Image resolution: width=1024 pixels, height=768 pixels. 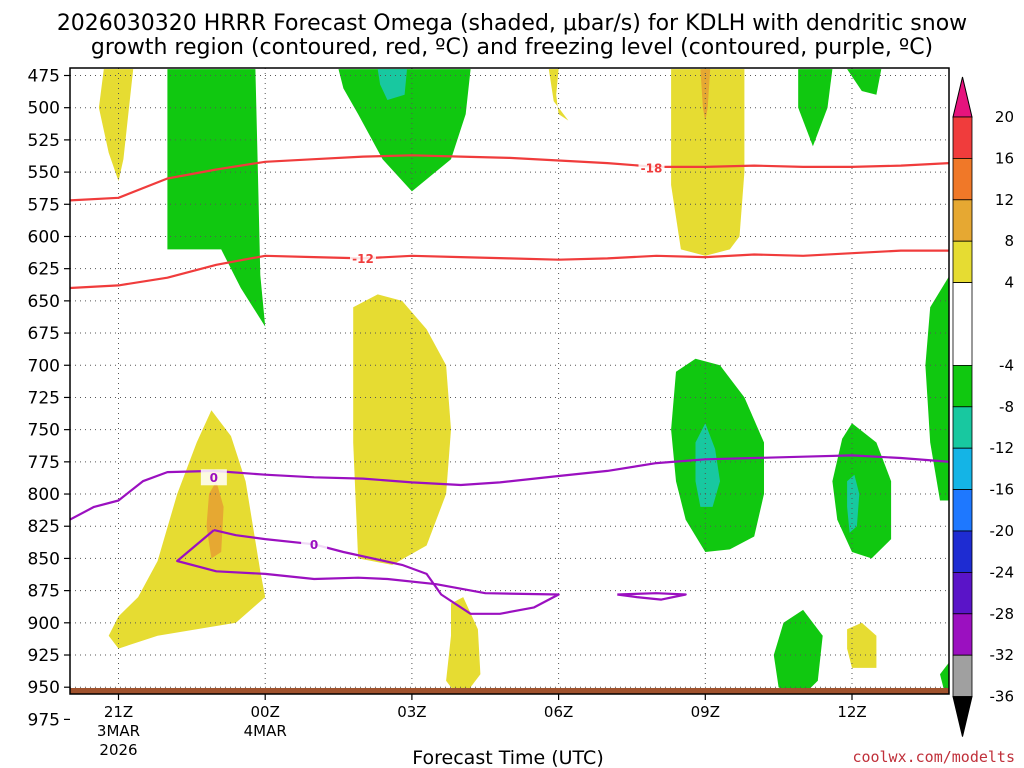 I want to click on y-tick-label-550: 550, so click(x=44, y=173).